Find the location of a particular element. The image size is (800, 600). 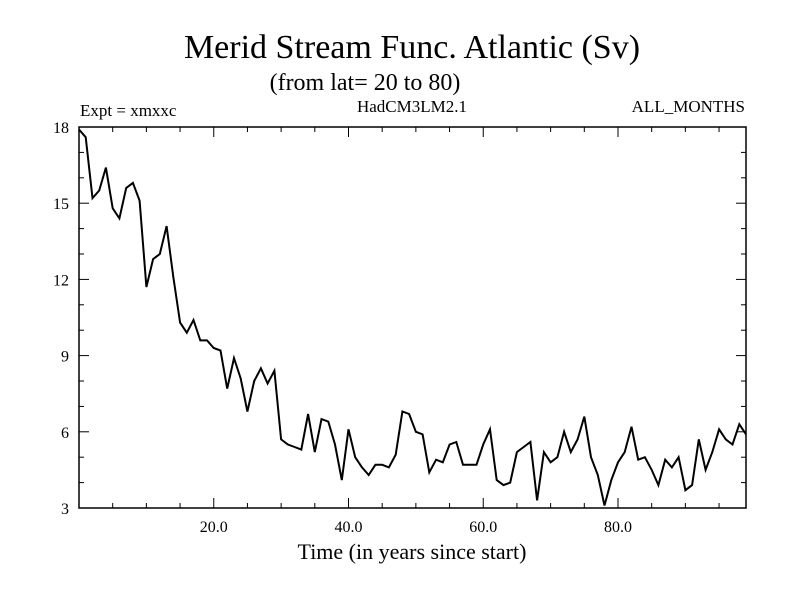

months-label: ALL_MONTHS is located at coordinates (688, 106).